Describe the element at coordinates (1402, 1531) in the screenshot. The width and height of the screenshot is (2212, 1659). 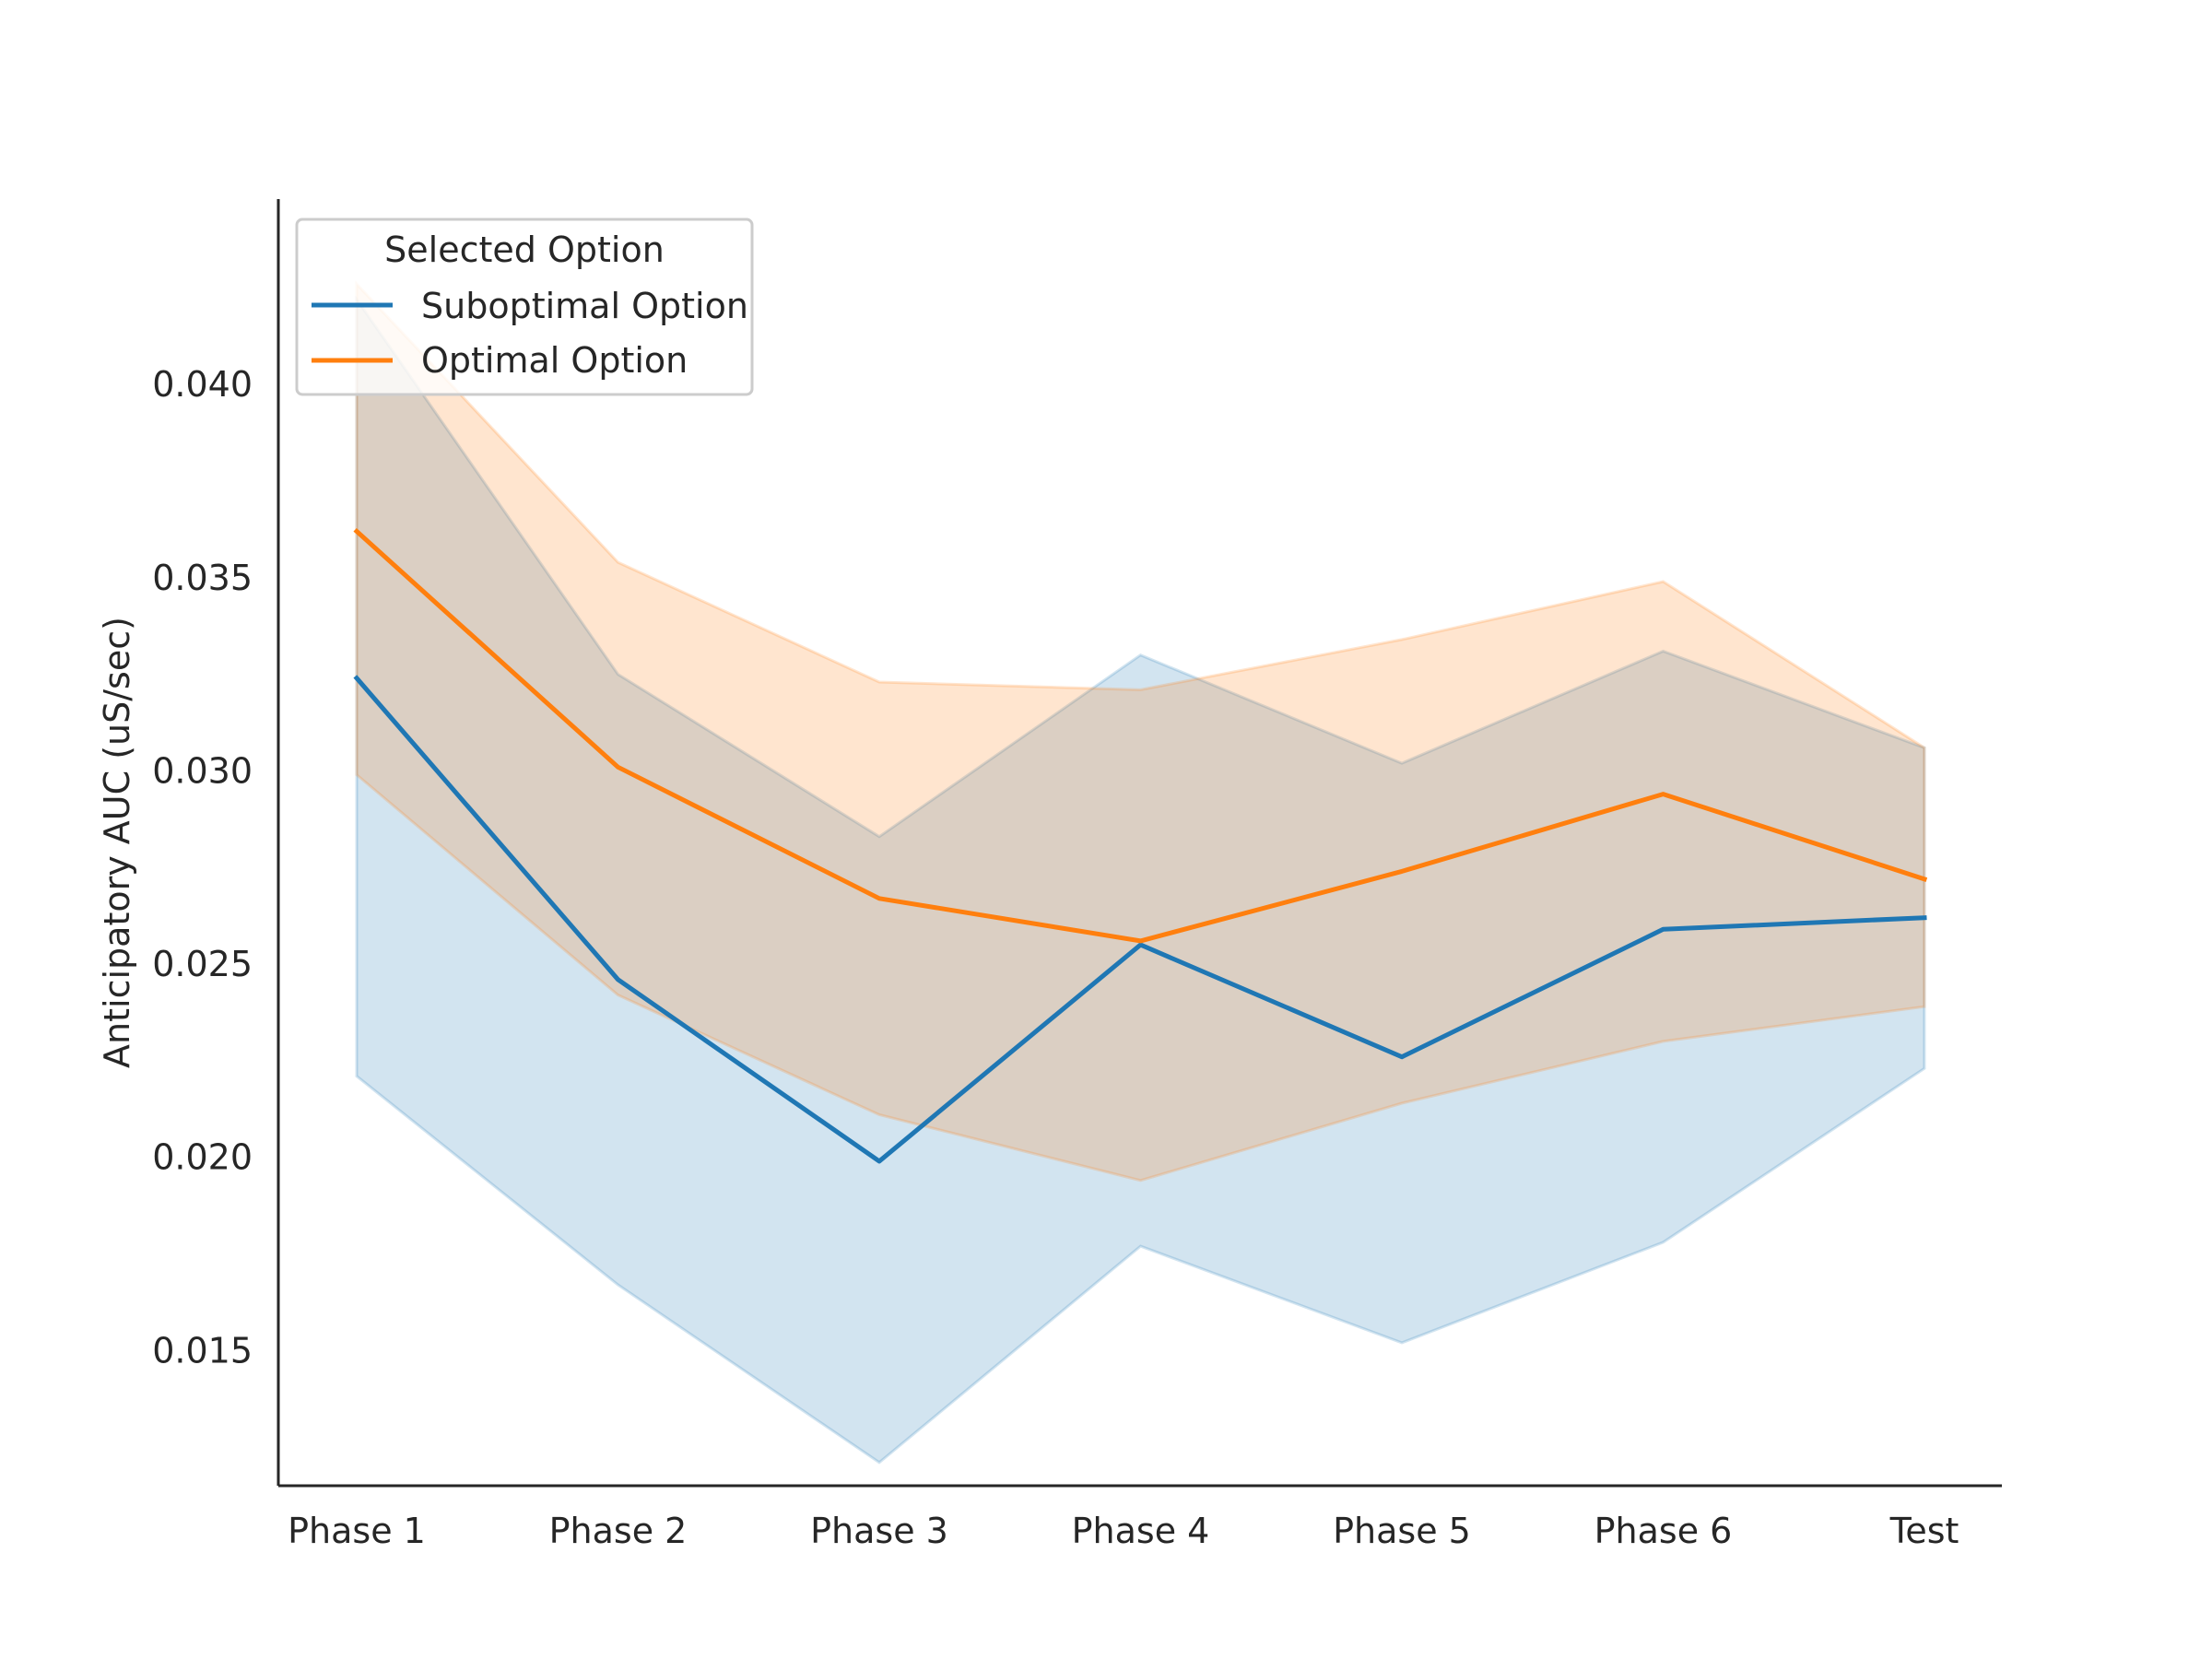
I see `x-tick-label: Phase 5` at that location.